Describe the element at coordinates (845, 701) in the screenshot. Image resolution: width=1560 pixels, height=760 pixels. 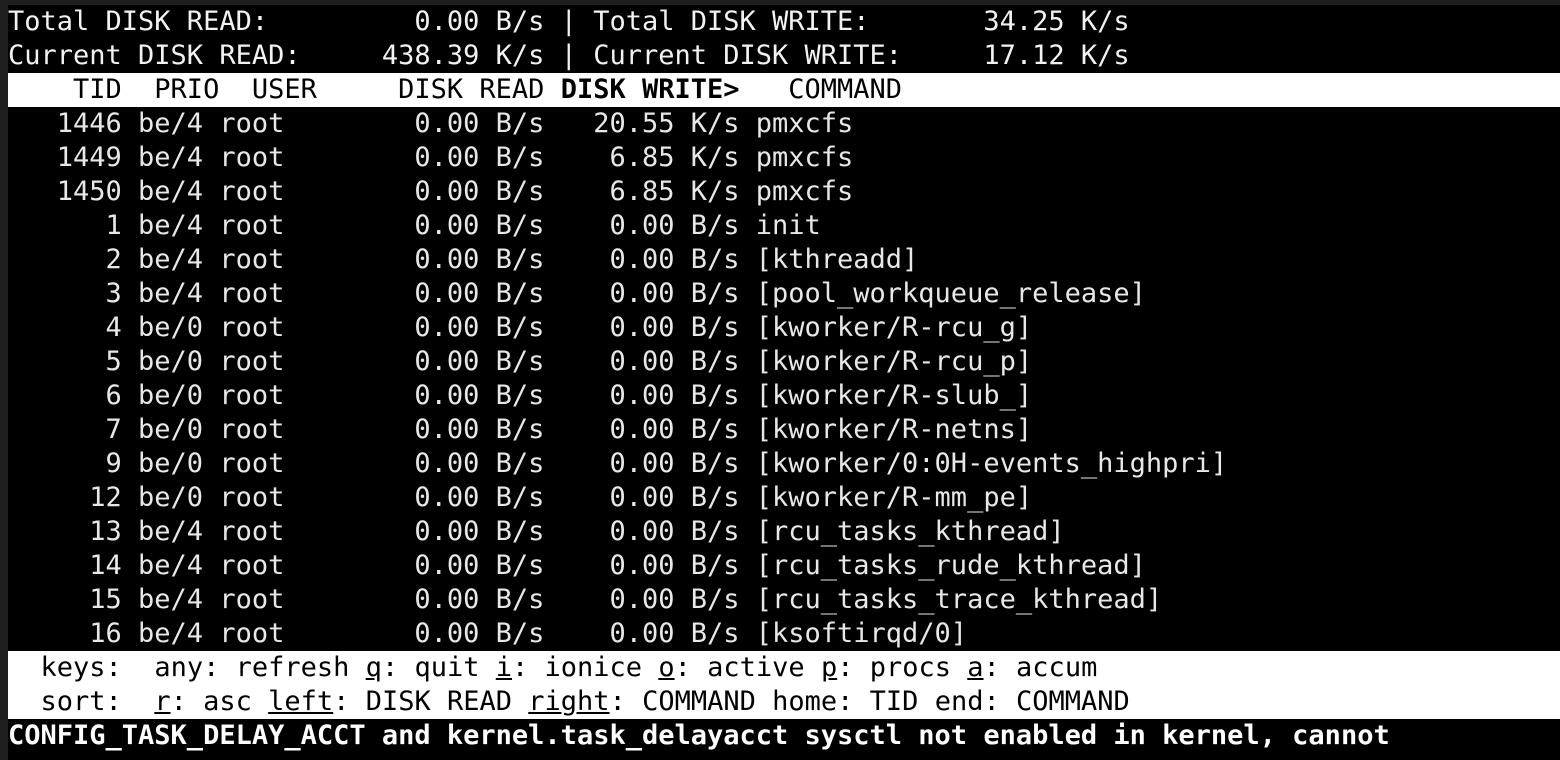
I see `help-sort-home: home: TID` at that location.